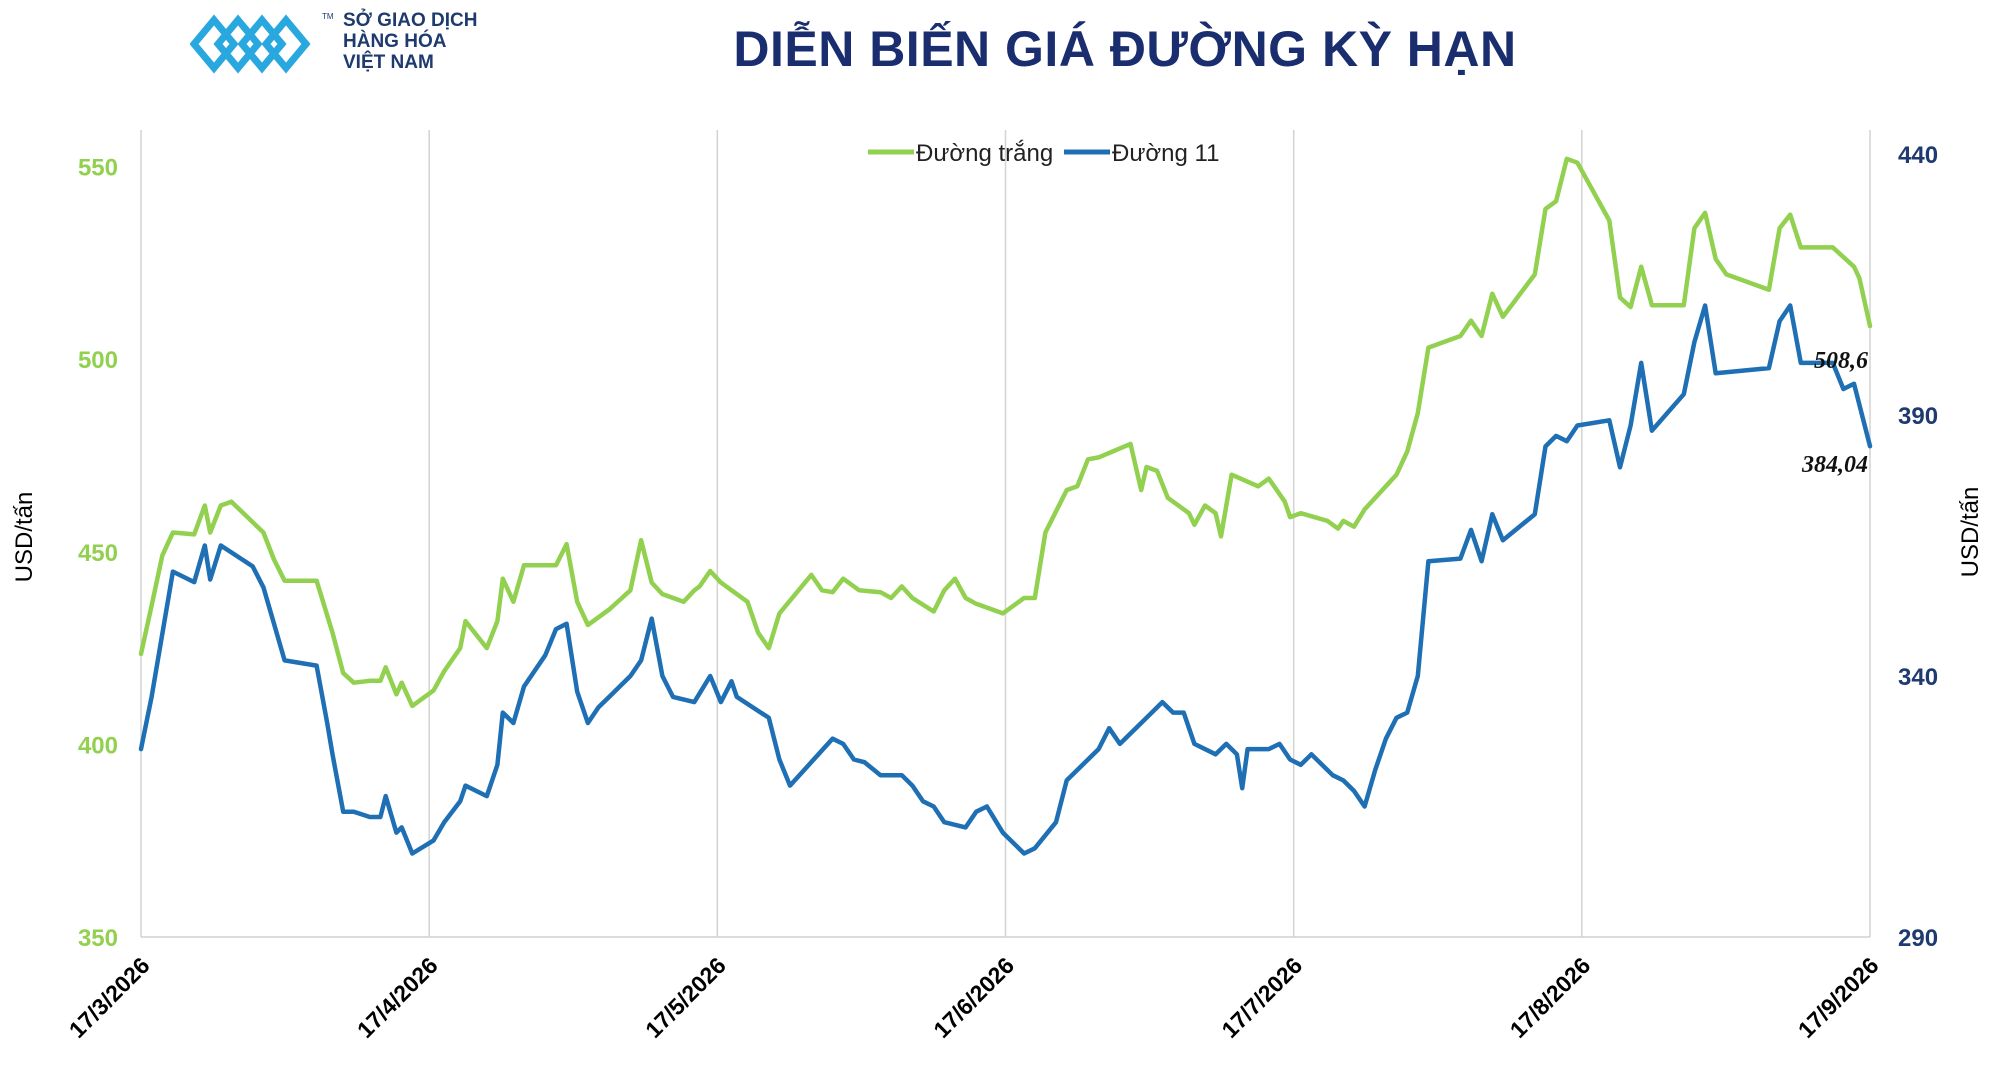 The height and width of the screenshot is (1087, 2000). I want to click on y-axis-right-label: USD/tấn, so click(1970, 532).